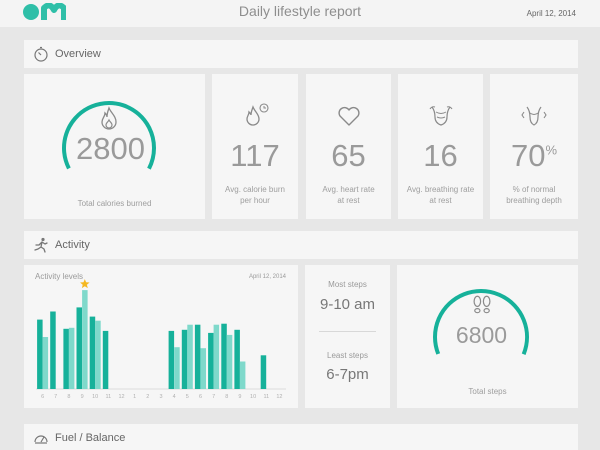 Image resolution: width=600 pixels, height=450 pixels. I want to click on calorie-burn-label: Avg. calorie burn per hour, so click(255, 195).